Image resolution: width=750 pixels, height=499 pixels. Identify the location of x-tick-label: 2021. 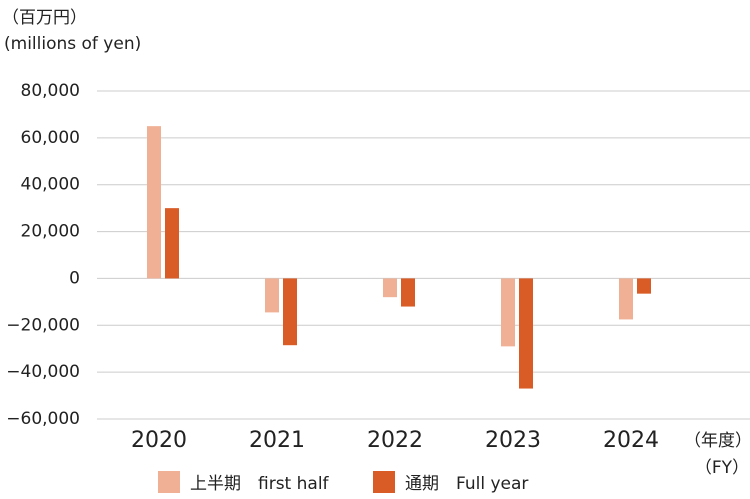
(277, 440).